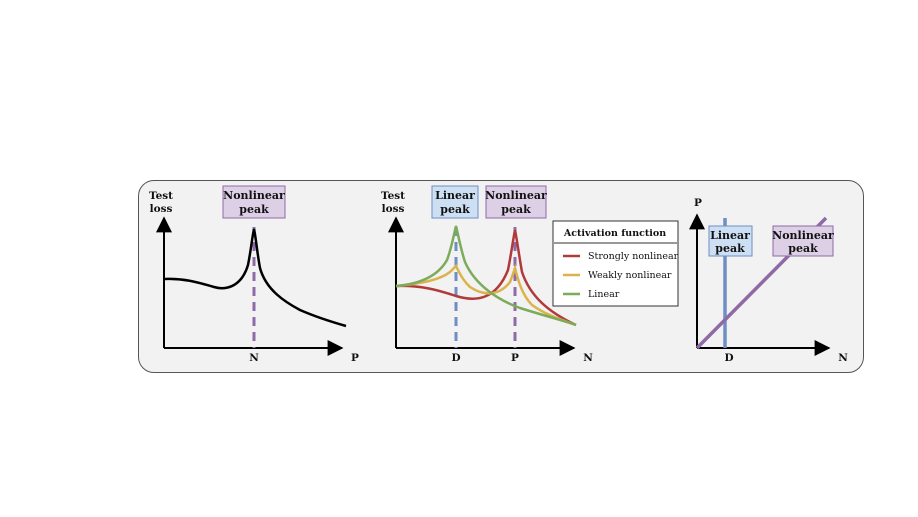 The height and width of the screenshot is (517, 918). I want to click on panel3-tick-d: D, so click(728, 358).